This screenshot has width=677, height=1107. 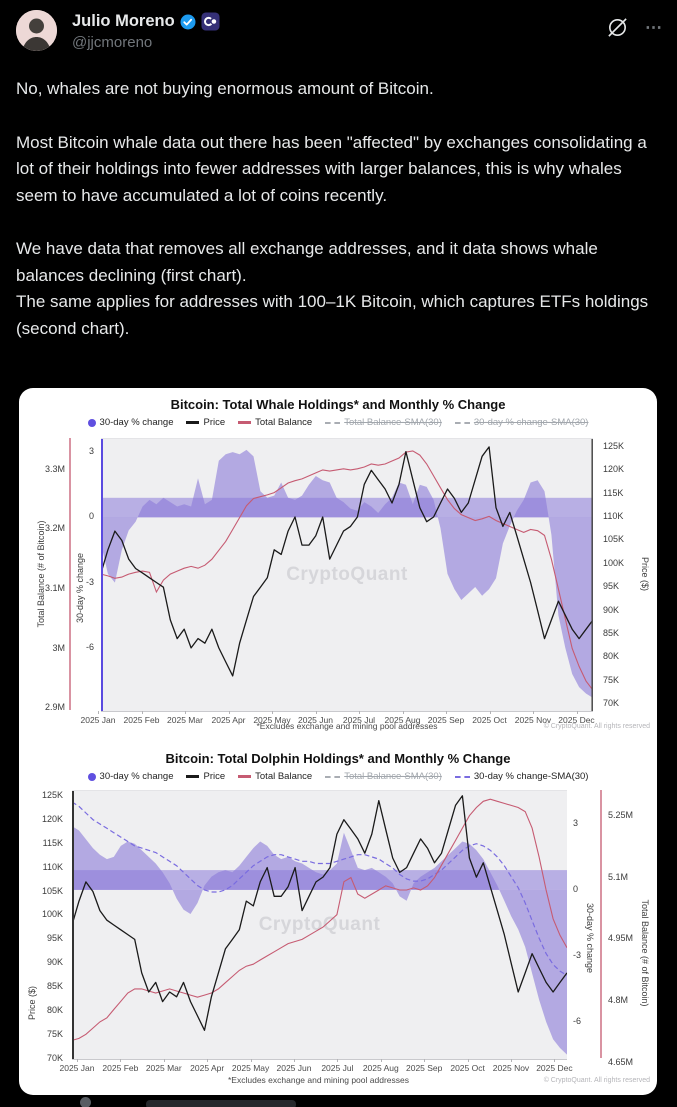 What do you see at coordinates (85, 1102) in the screenshot?
I see `clipped-avatar` at bounding box center [85, 1102].